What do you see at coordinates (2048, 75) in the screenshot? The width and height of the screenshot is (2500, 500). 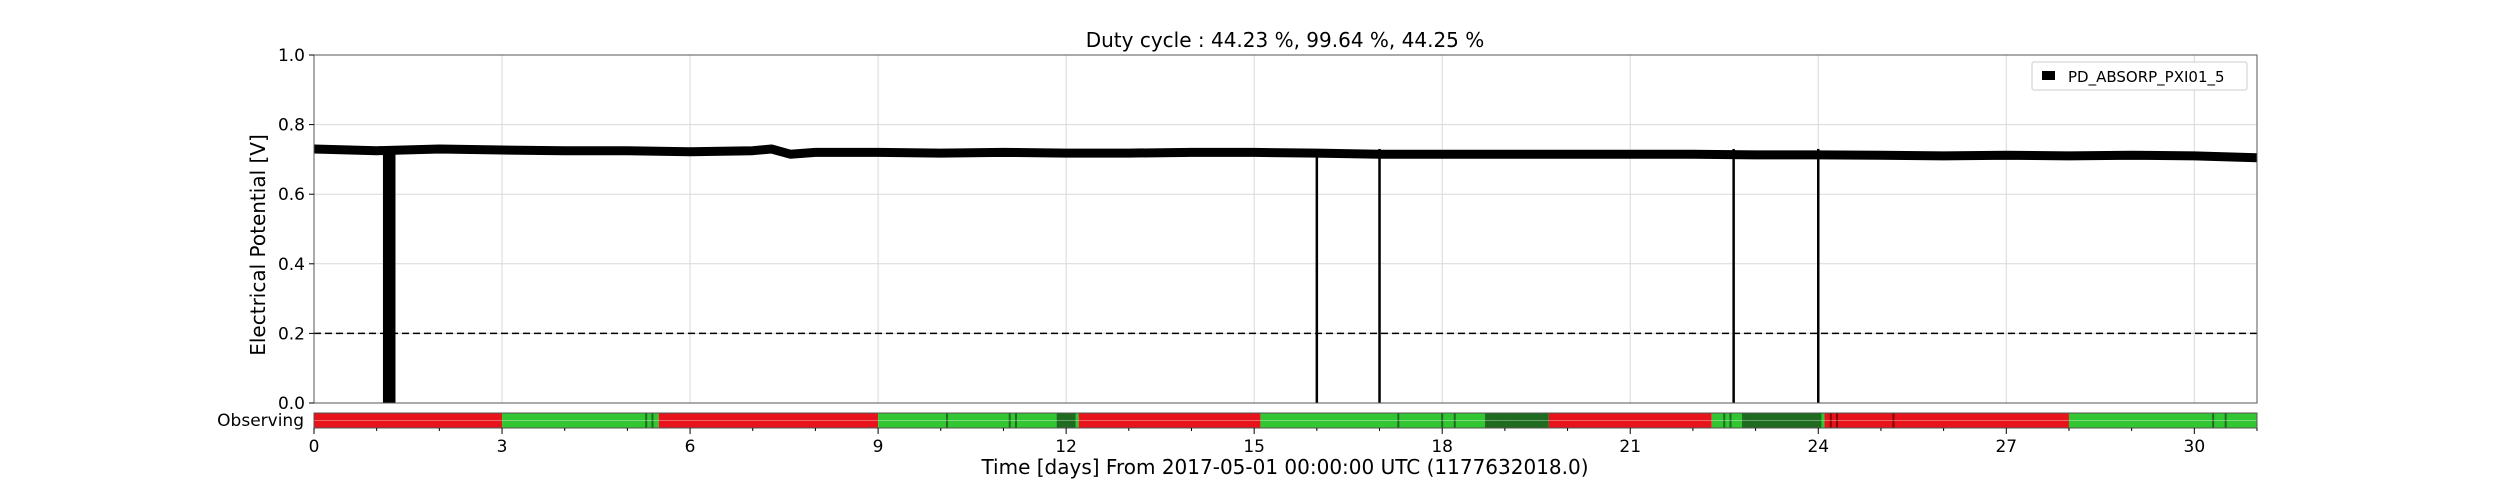 I see `legend-swatch` at bounding box center [2048, 75].